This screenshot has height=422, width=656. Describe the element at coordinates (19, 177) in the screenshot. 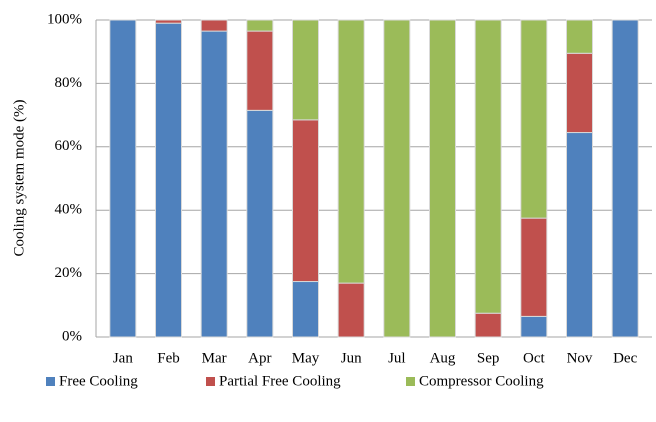

I see `y-axis-label: Cooling system mode (%)` at that location.